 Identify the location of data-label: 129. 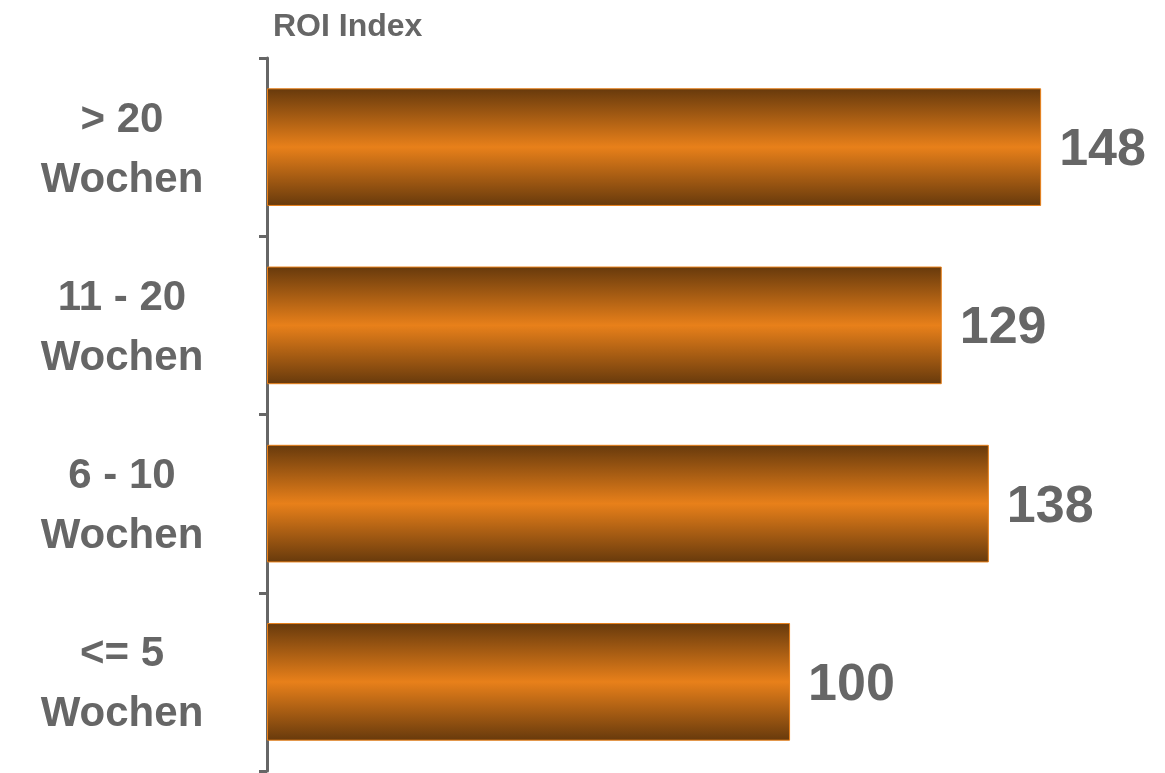
(1003, 325).